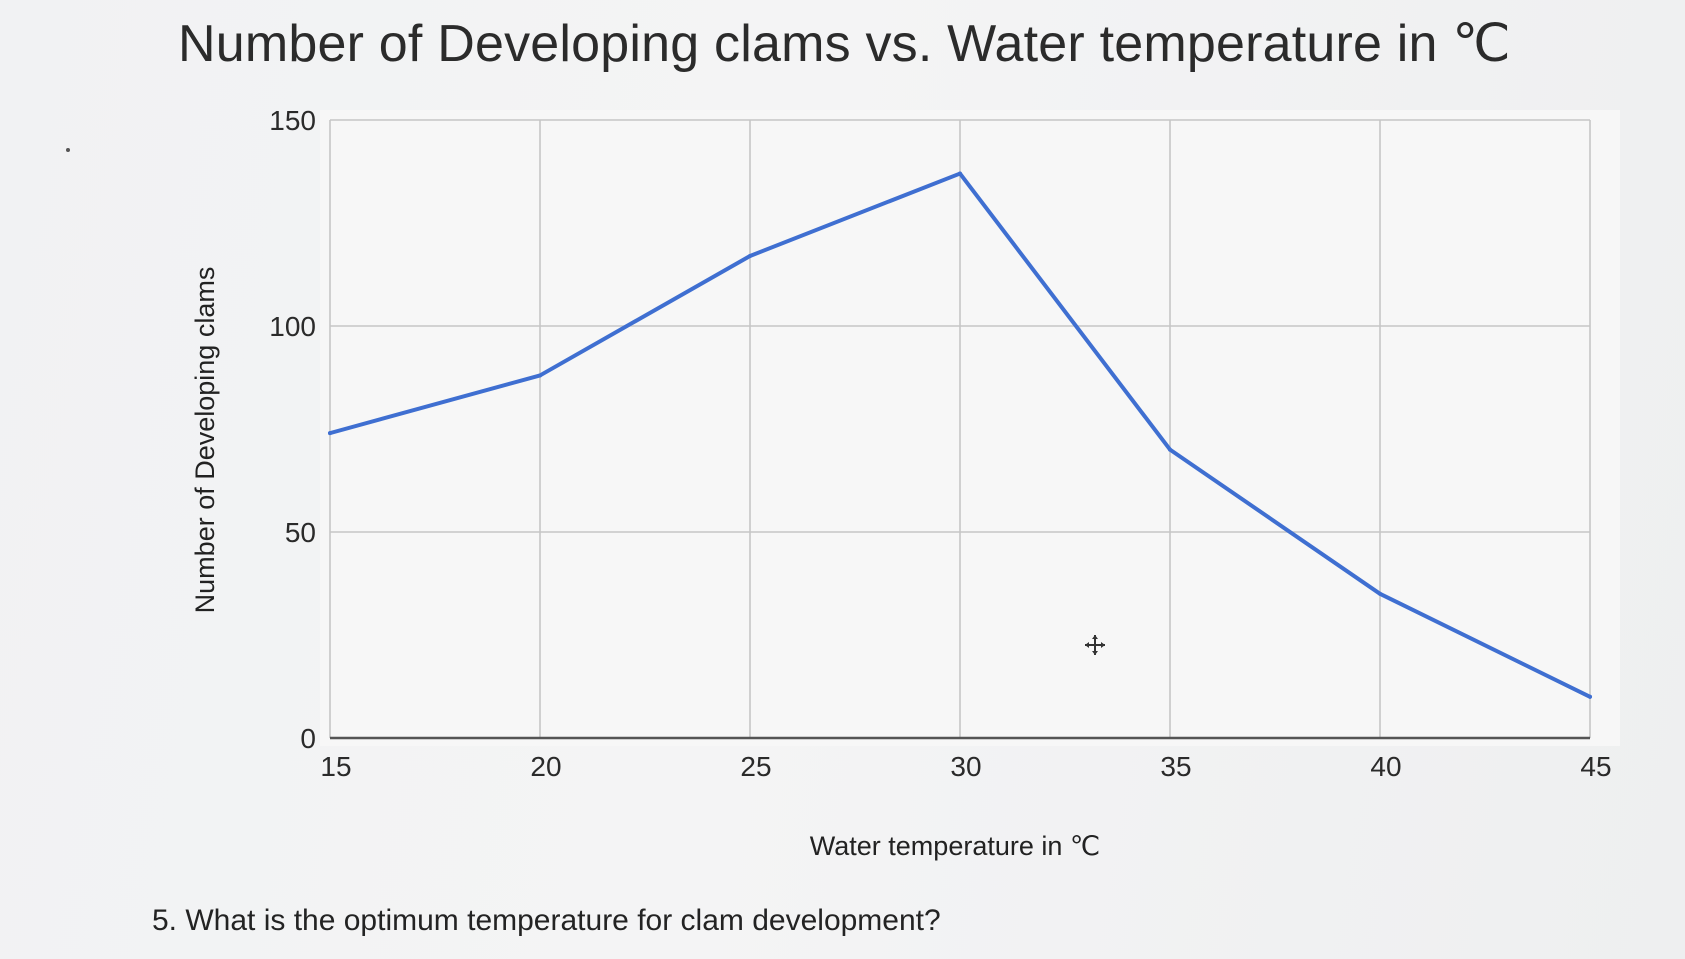 This screenshot has height=959, width=1685. What do you see at coordinates (335, 766) in the screenshot?
I see `x-tick-label: 15` at bounding box center [335, 766].